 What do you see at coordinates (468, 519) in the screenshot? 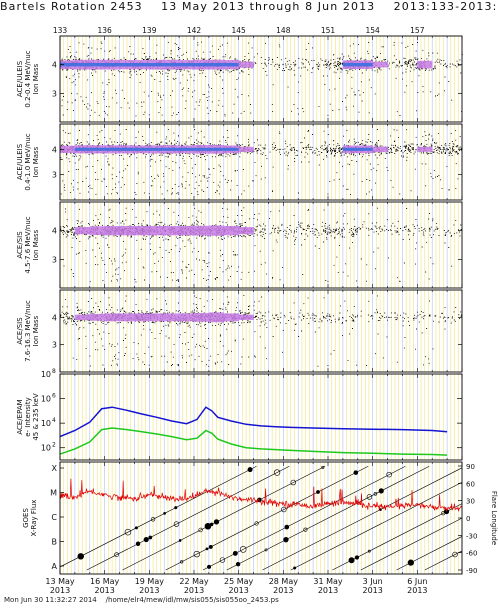
I see `longitude-tick-label: 0` at bounding box center [468, 519].